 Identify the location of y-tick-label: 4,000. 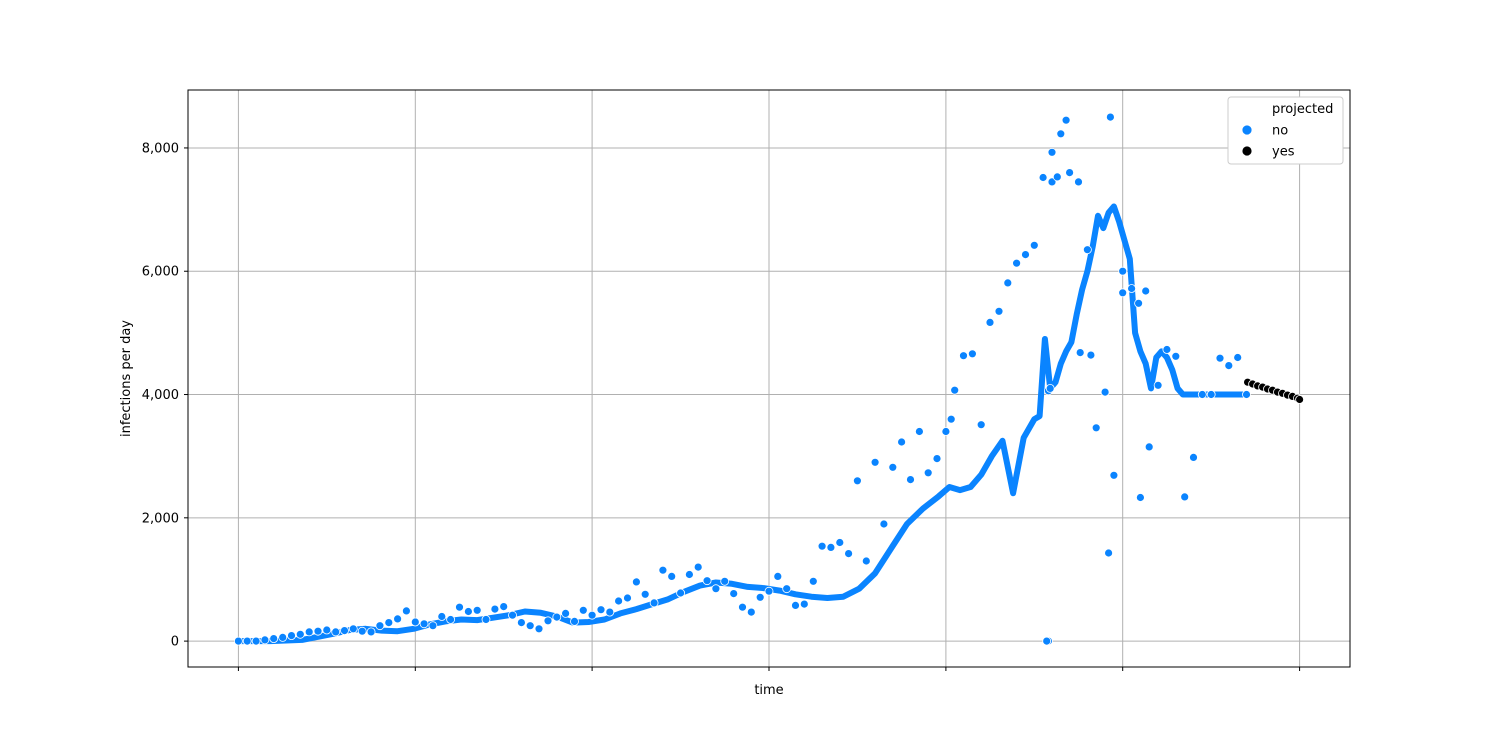
(160, 395).